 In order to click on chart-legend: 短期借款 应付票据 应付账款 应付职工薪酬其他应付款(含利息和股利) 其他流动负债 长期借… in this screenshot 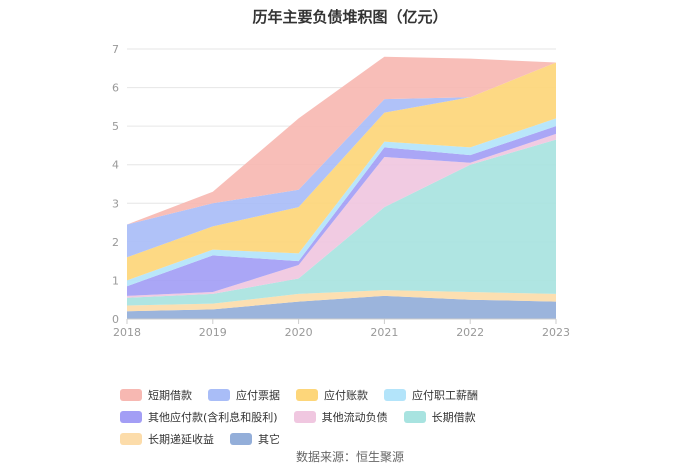, I will do `click(355, 417)`.